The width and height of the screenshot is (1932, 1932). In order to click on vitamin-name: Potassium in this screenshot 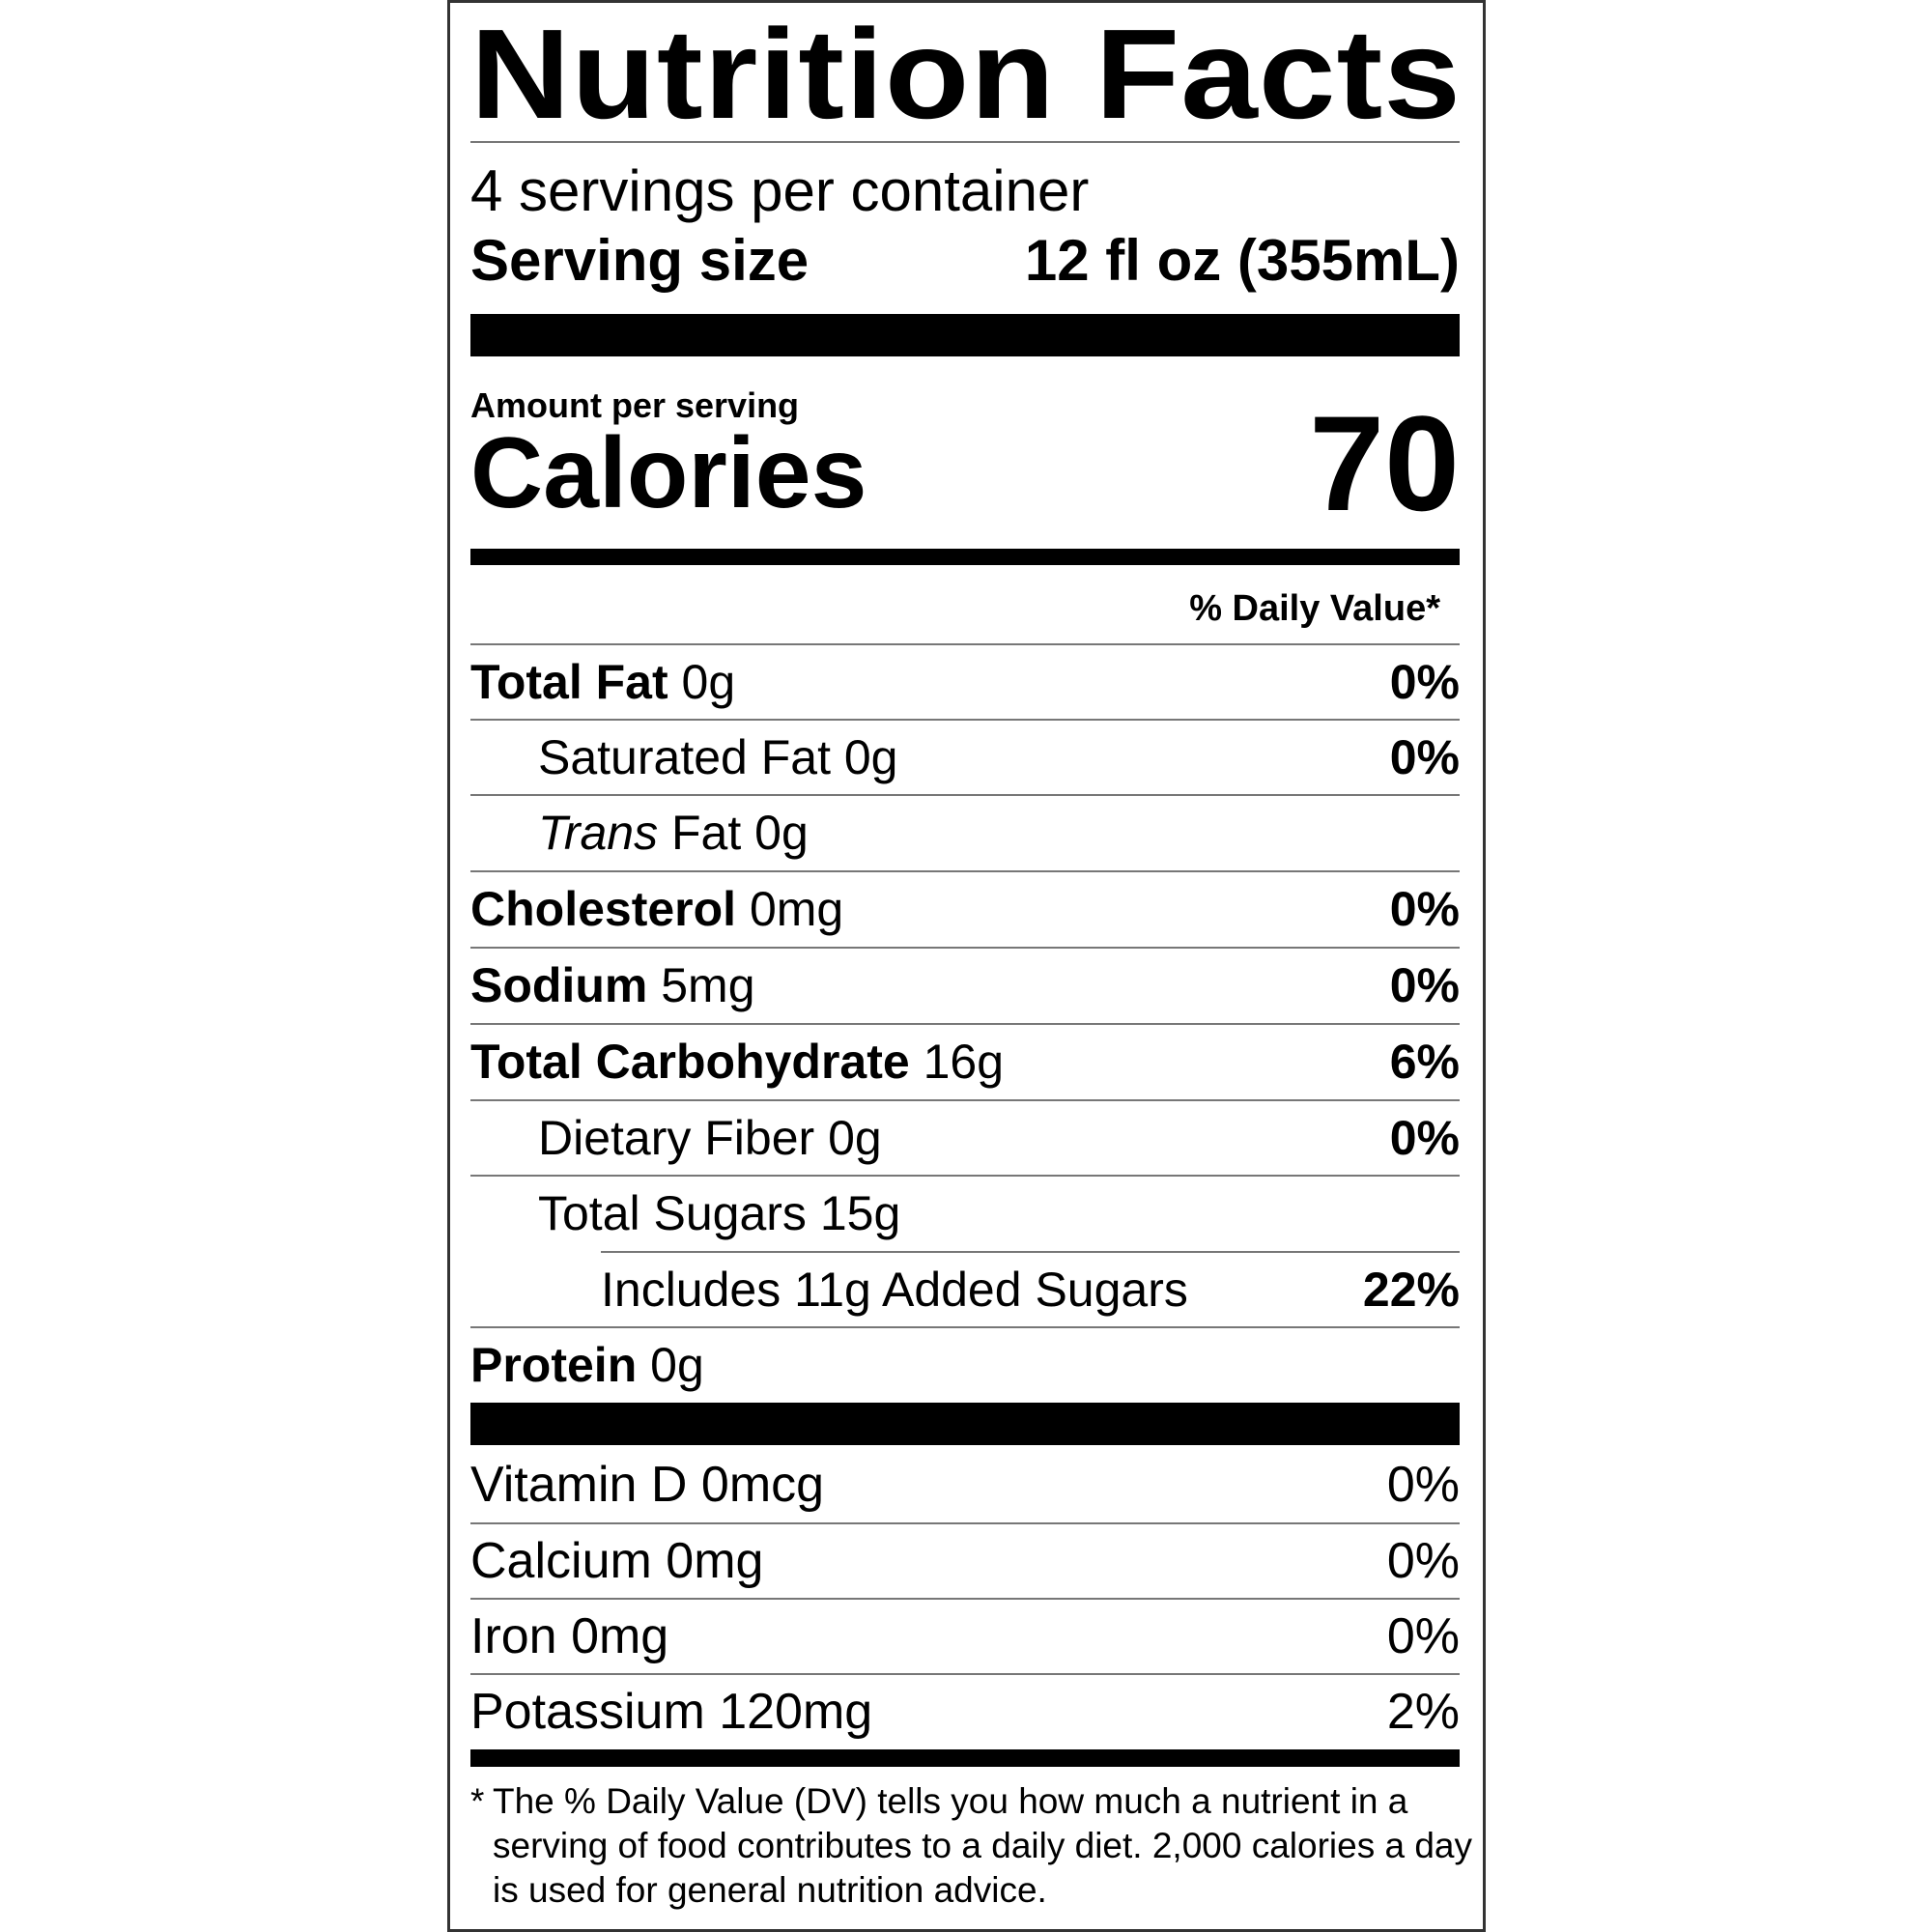, I will do `click(587, 1712)`.